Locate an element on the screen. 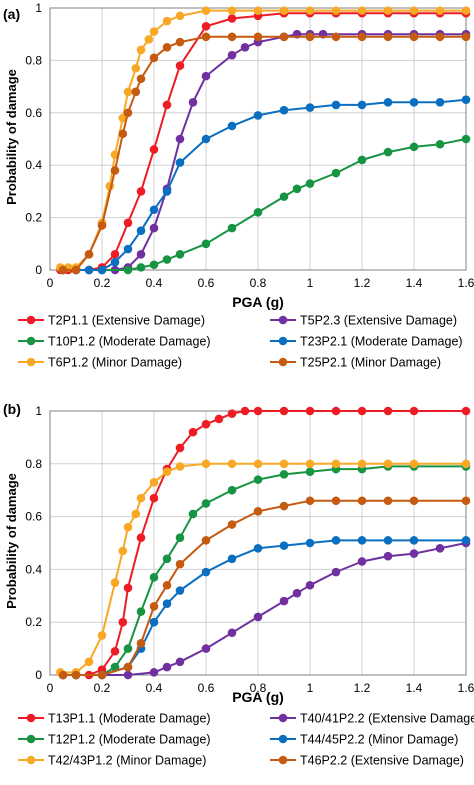  x-tick-label: 1.6 is located at coordinates (466, 688).